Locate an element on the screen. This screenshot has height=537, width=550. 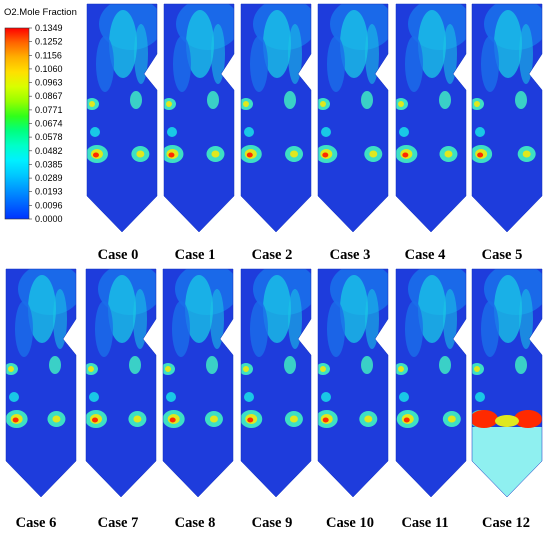
case-label-0: Case 0 is located at coordinates (118, 255).